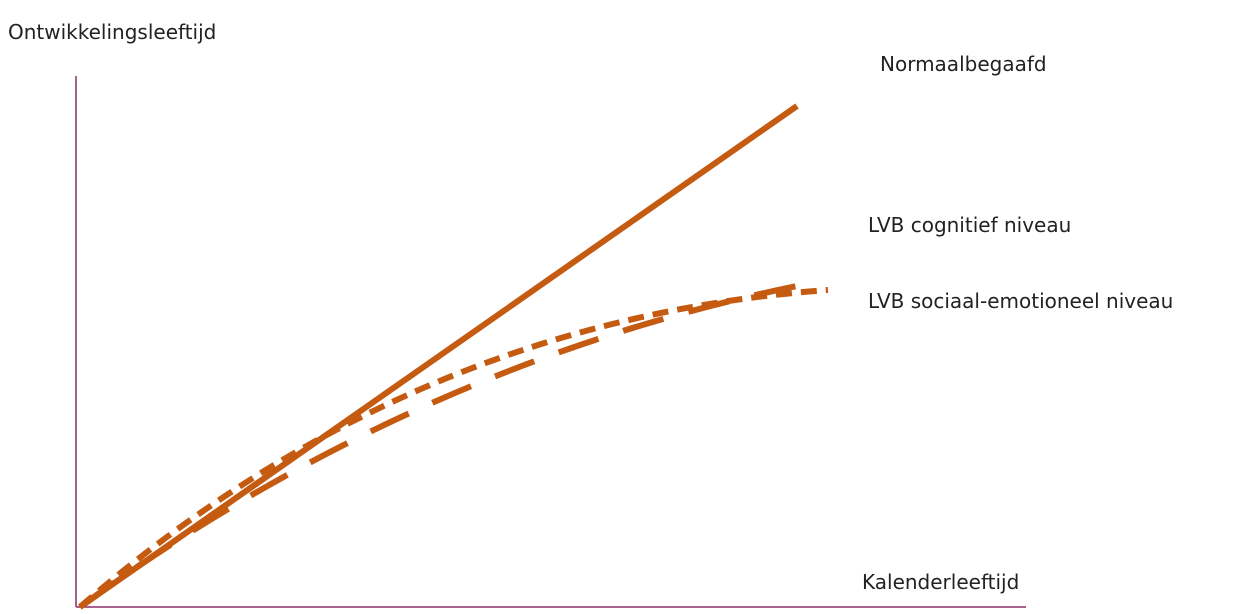  I want to click on line-label-lvb-sociaal-emotioneel: LVB sociaal-emotioneel niveau, so click(1021, 301).